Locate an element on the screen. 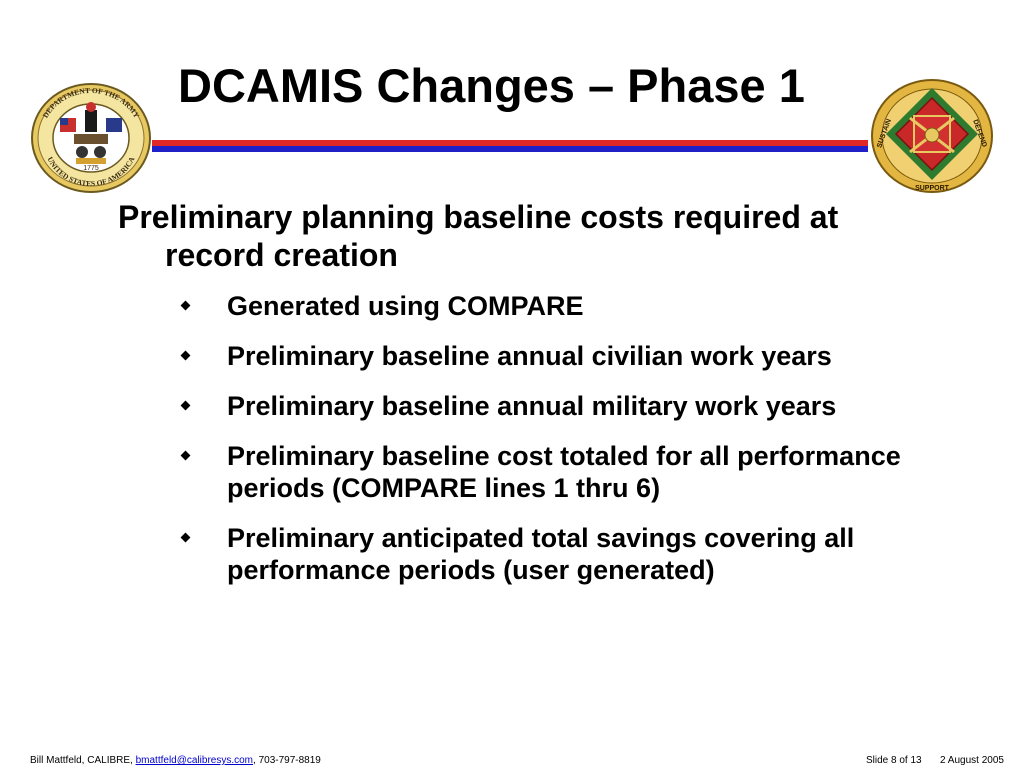  crest-bottom-text: SUPPORT is located at coordinates (932, 188).